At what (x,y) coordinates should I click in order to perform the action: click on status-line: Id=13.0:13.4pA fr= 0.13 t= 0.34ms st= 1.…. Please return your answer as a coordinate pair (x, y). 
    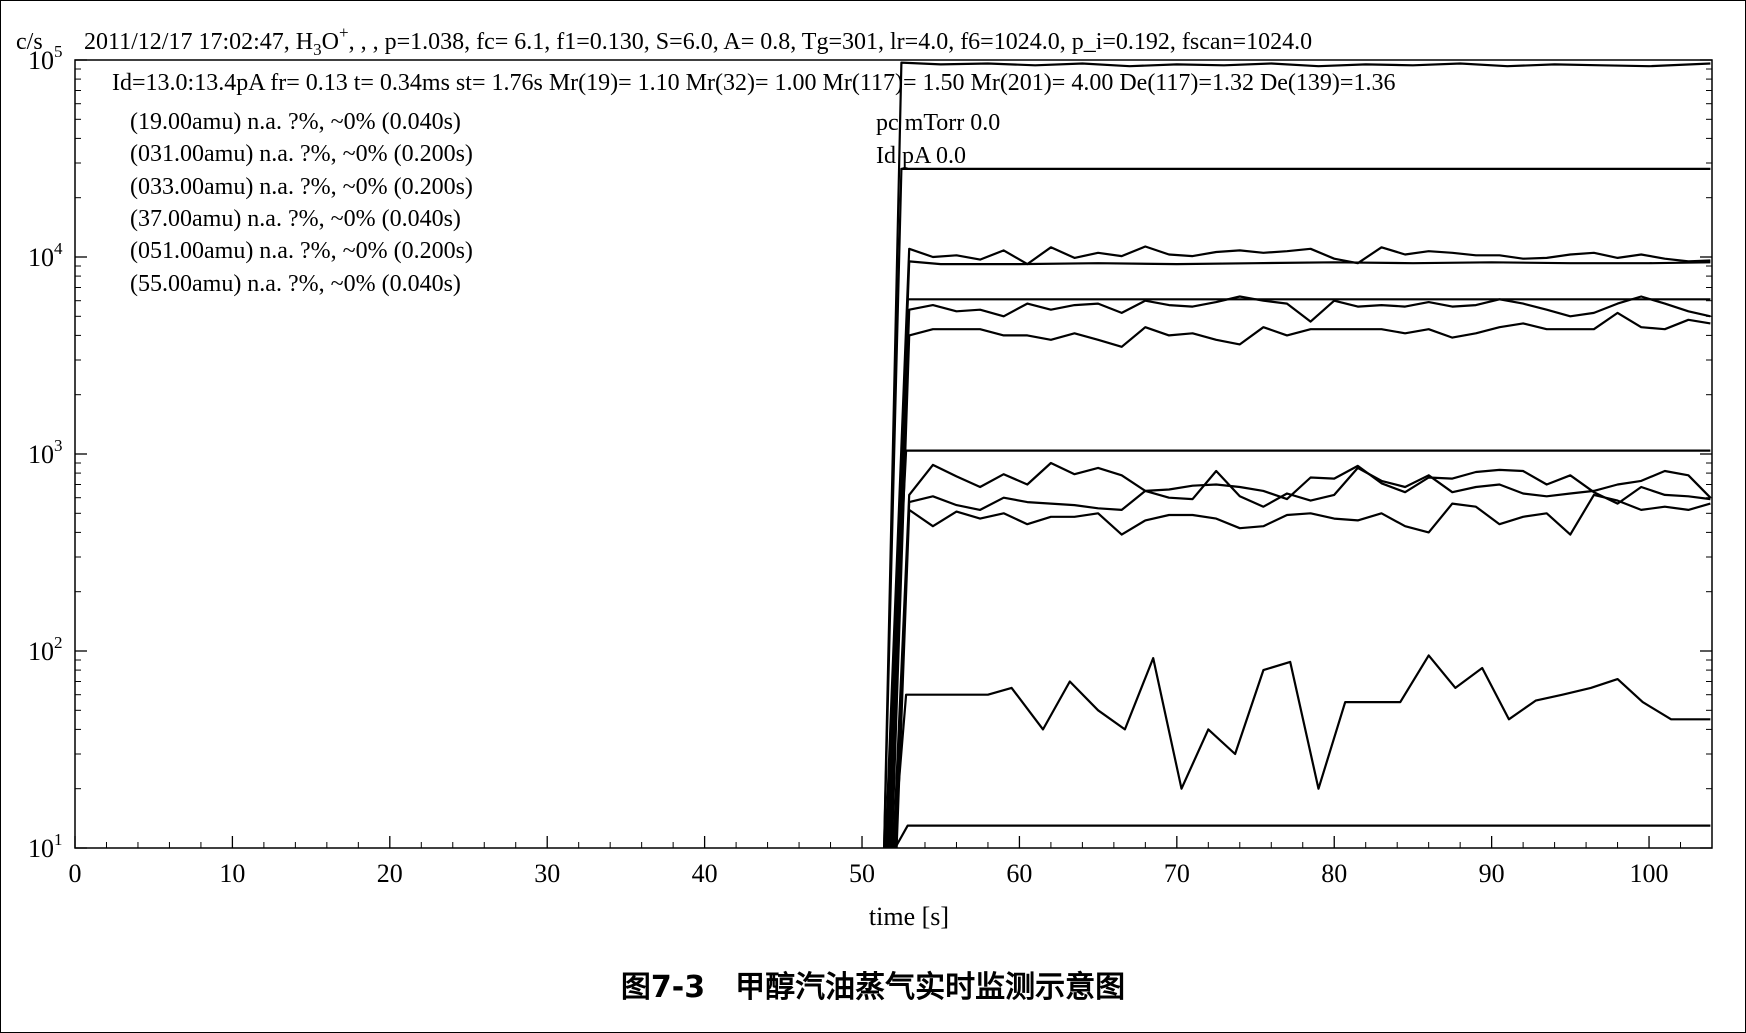
    Looking at the image, I should click on (753, 83).